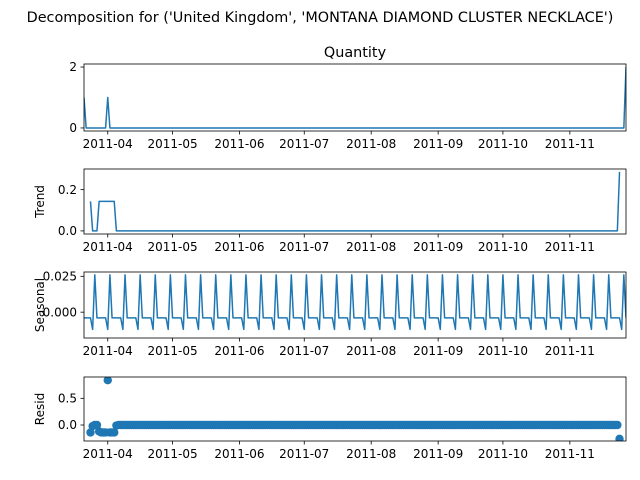  What do you see at coordinates (40, 202) in the screenshot?
I see `trend-ylabel: Trend` at bounding box center [40, 202].